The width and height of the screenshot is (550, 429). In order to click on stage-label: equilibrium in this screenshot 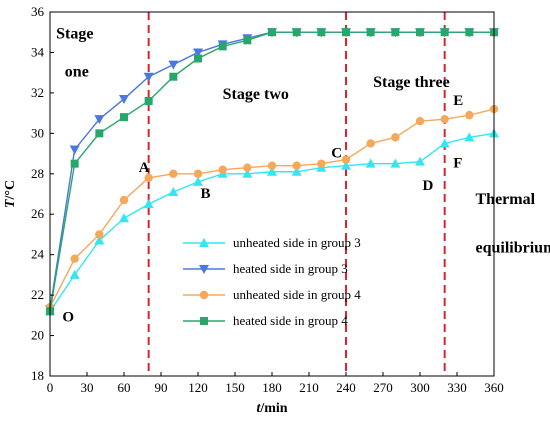, I will do `click(513, 248)`.